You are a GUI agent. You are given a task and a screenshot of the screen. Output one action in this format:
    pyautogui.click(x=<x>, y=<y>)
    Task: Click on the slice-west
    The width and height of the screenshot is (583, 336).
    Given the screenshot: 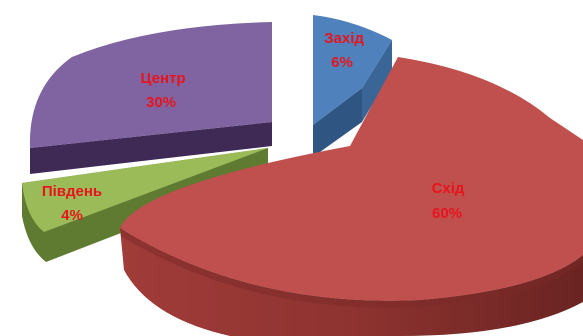 What is the action you would take?
    pyautogui.click(x=352, y=86)
    